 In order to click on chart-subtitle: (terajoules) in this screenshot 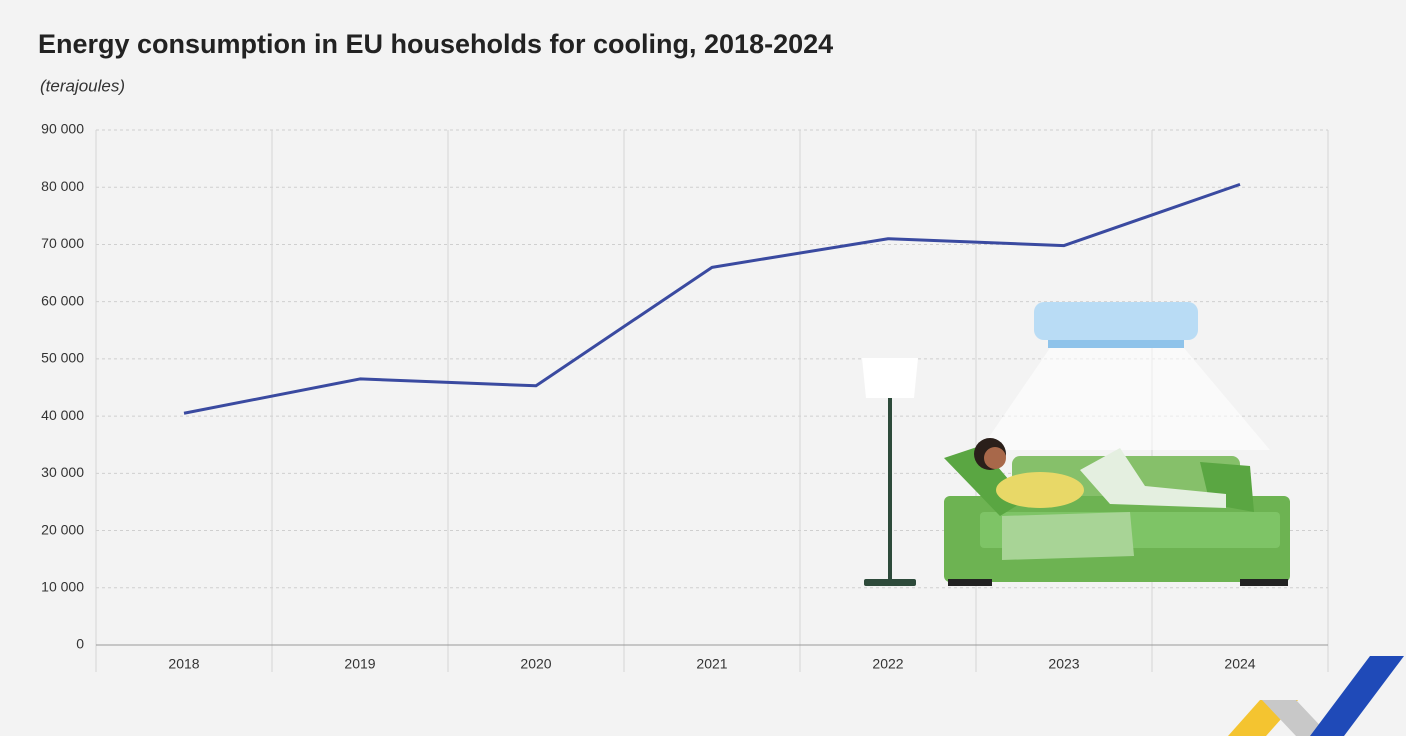, I will do `click(82, 85)`.